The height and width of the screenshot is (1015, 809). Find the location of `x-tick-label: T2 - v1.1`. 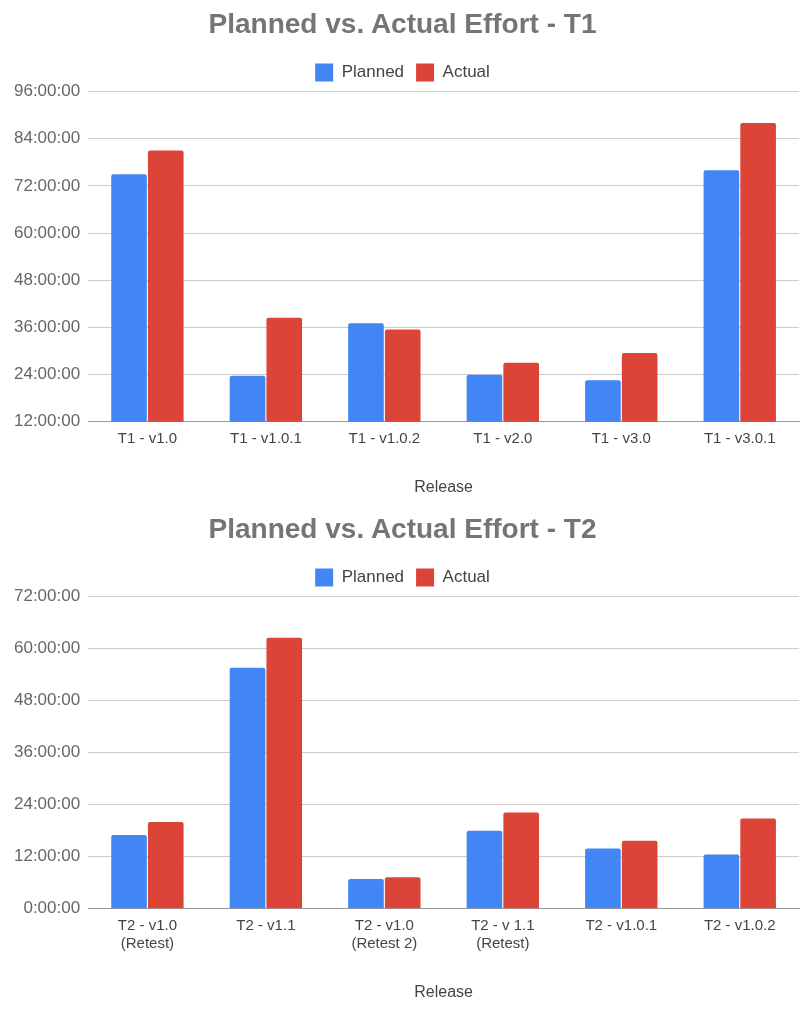

x-tick-label: T2 - v1.1 is located at coordinates (266, 924).